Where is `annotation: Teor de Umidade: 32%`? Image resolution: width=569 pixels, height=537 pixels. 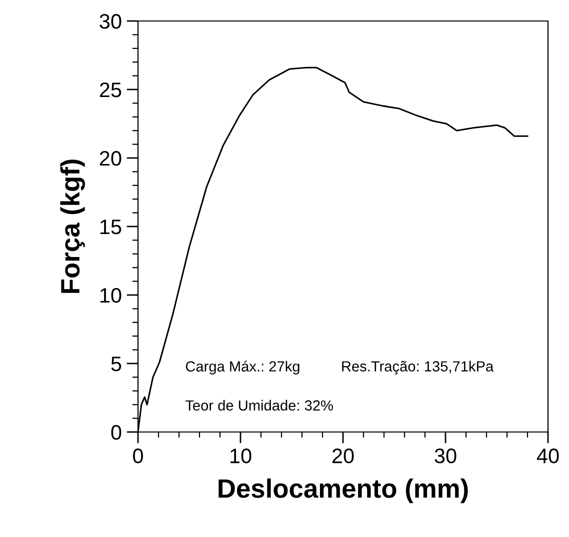
annotation: Teor de Umidade: 32% is located at coordinates (259, 405).